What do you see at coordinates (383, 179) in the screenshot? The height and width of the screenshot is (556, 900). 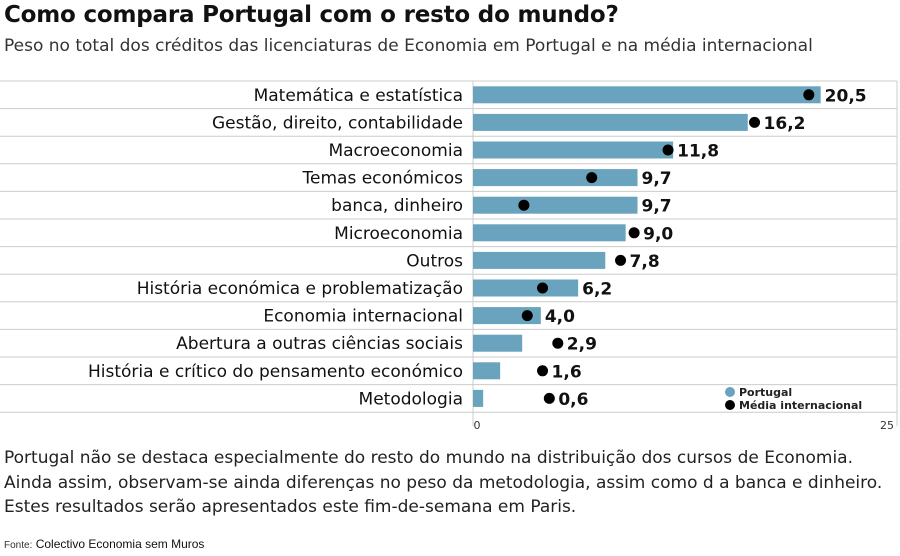 I see `category-label: Temas económicos` at bounding box center [383, 179].